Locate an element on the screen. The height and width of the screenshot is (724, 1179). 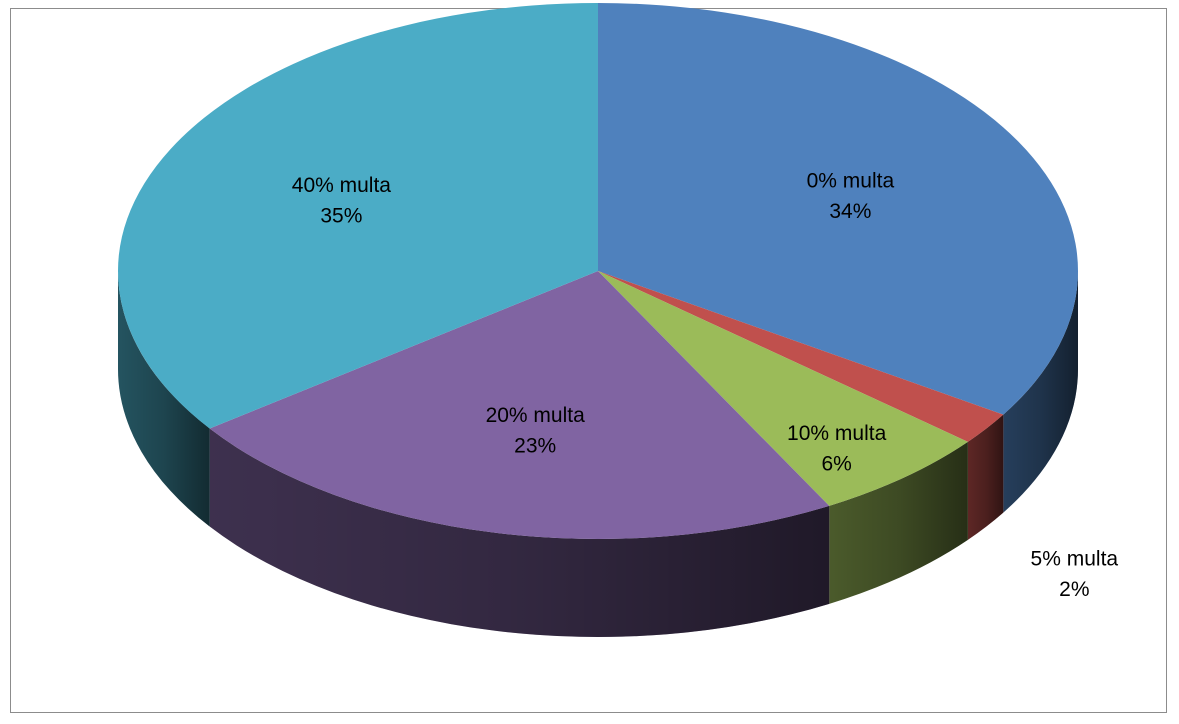
slice-side-10-multa is located at coordinates (898, 522).